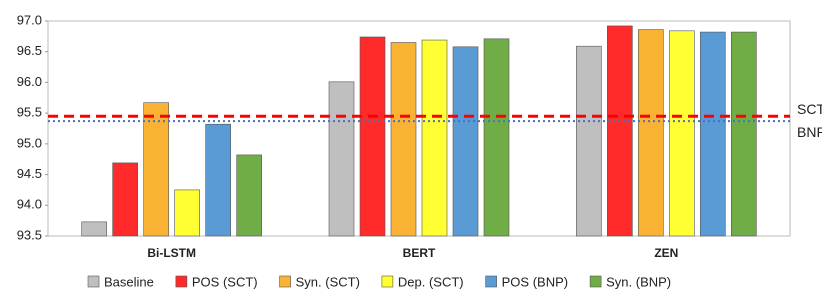 Image resolution: width=822 pixels, height=304 pixels. What do you see at coordinates (29, 81) in the screenshot?
I see `y-tick-label: 96.0` at bounding box center [29, 81].